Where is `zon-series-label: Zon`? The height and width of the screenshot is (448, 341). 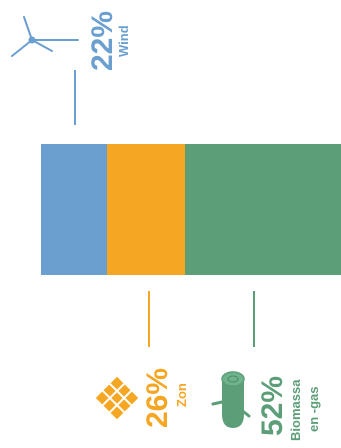
zon-series-label: Zon is located at coordinates (181, 395).